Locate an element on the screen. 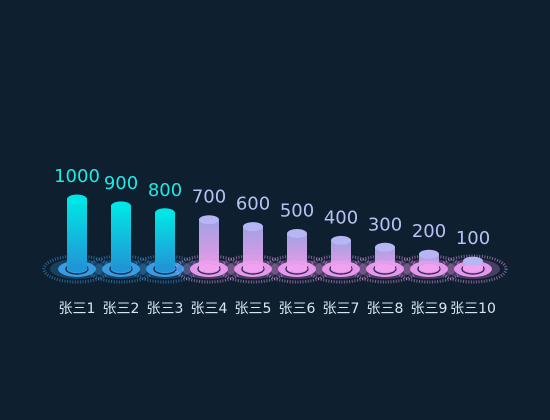 This screenshot has width=550, height=420. x-tick-label: 张三10 is located at coordinates (473, 309).